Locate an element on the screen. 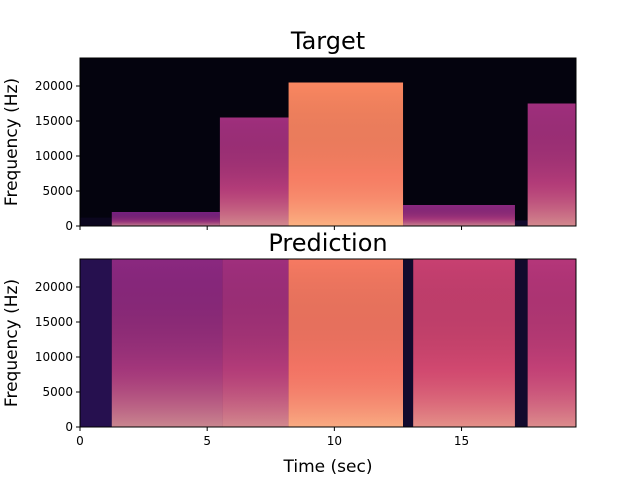 The image size is (640, 484). x-tick-label: 5 is located at coordinates (207, 441).